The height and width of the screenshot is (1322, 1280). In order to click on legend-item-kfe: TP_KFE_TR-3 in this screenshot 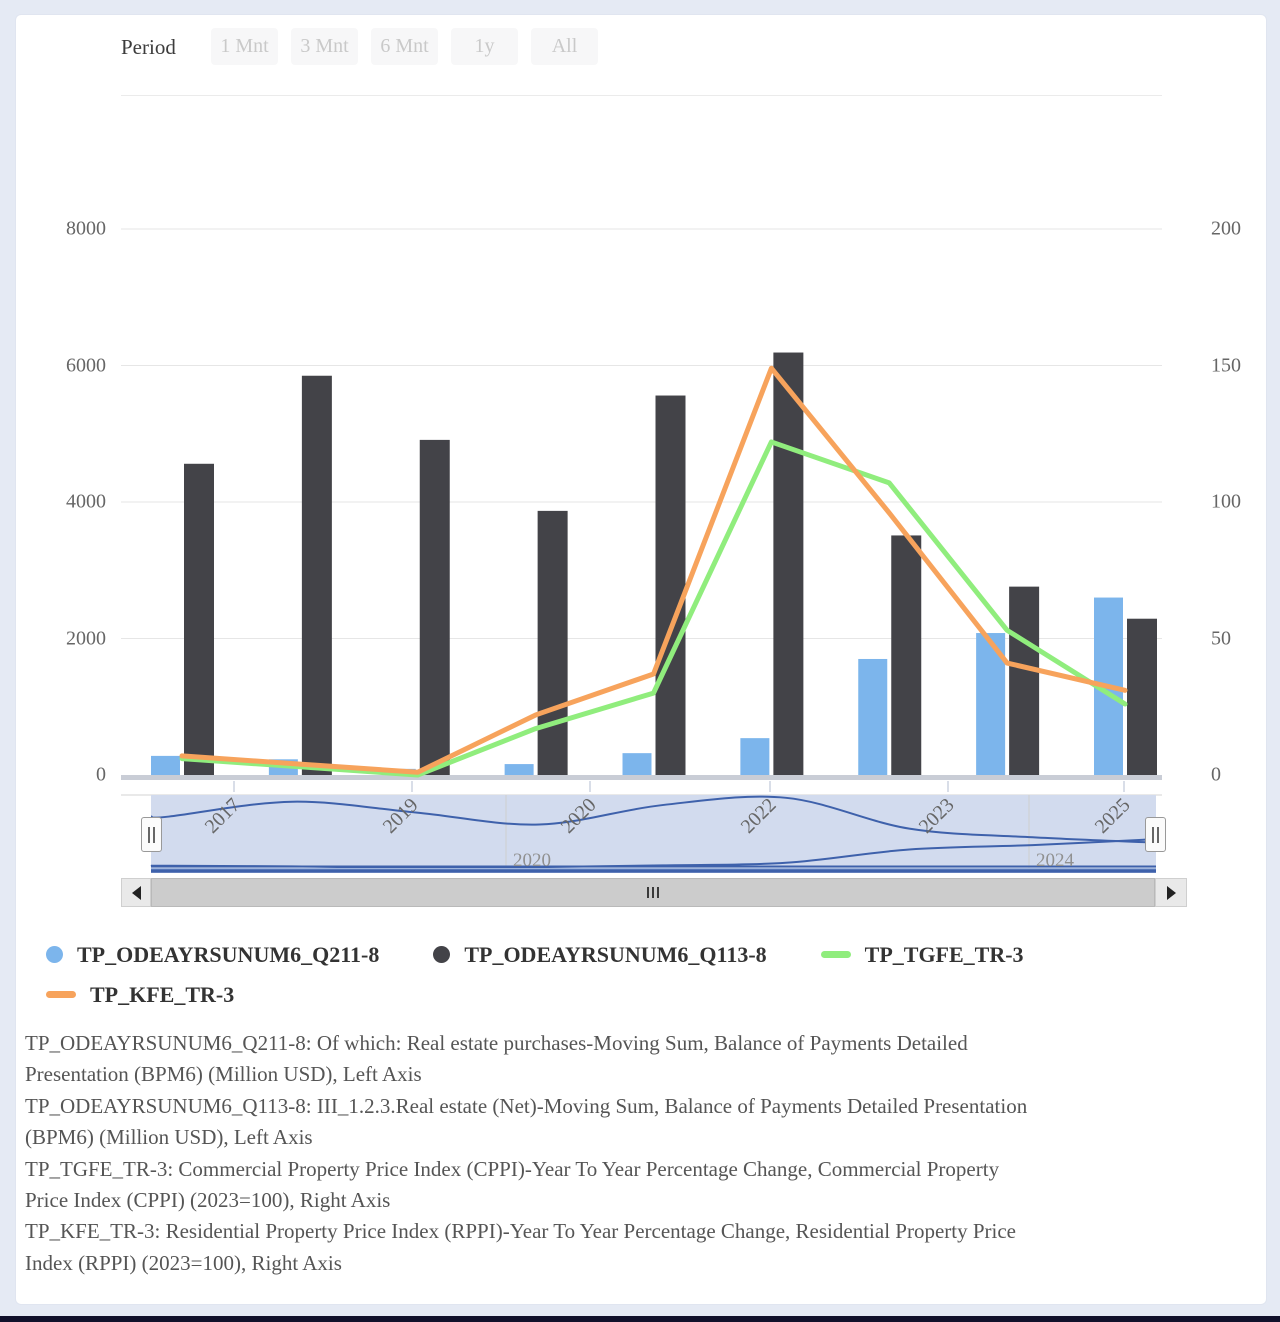, I will do `click(140, 994)`.